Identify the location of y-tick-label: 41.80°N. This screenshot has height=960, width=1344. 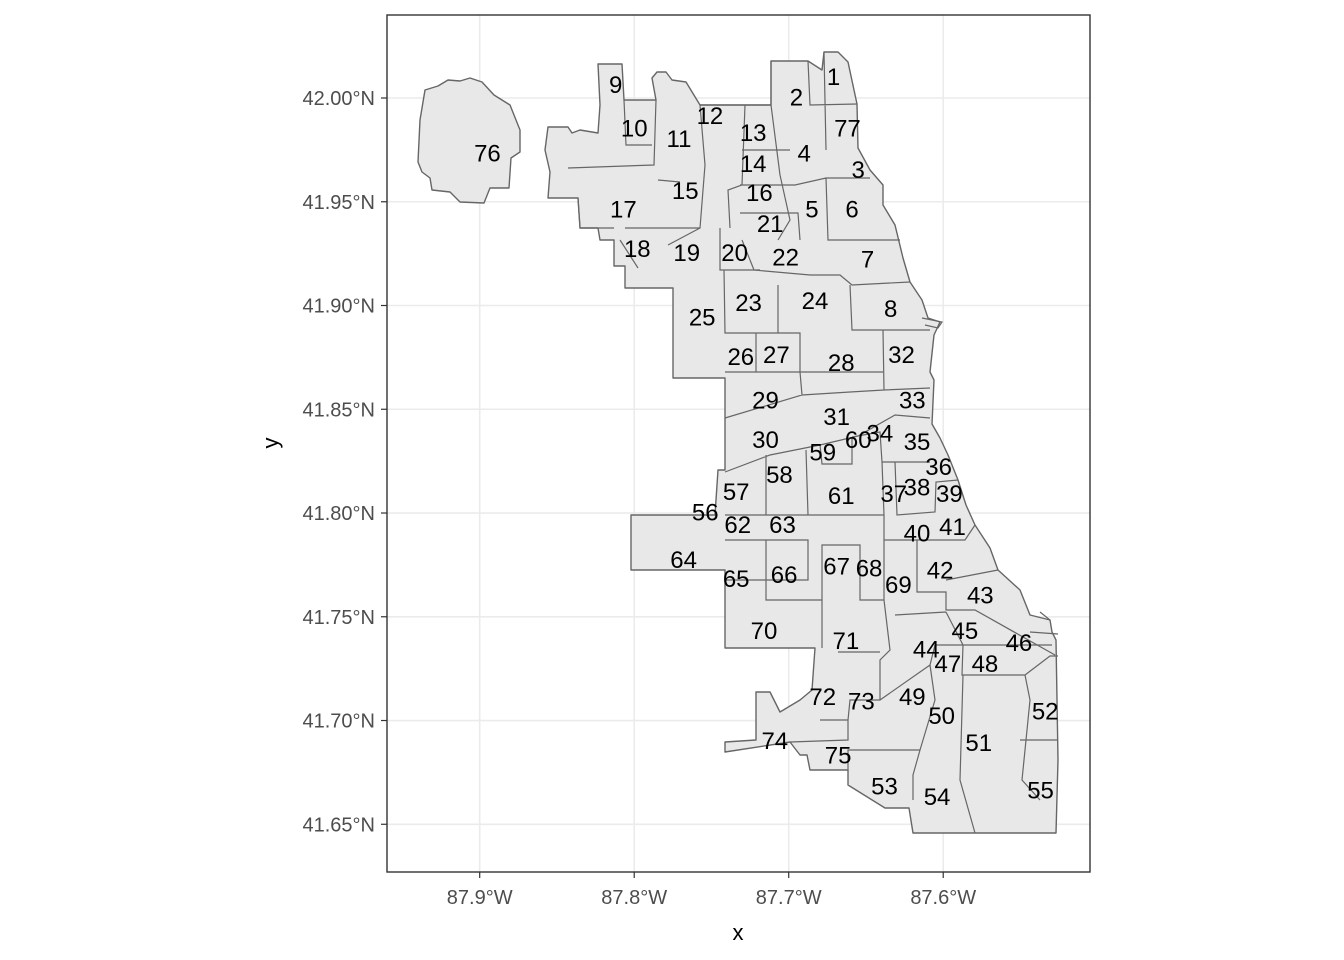
(339, 514).